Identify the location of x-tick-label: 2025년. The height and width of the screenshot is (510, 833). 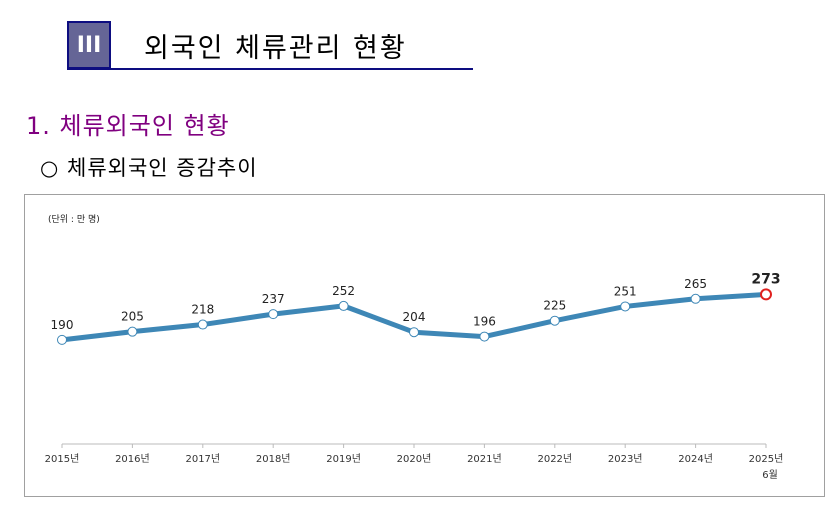
(766, 459).